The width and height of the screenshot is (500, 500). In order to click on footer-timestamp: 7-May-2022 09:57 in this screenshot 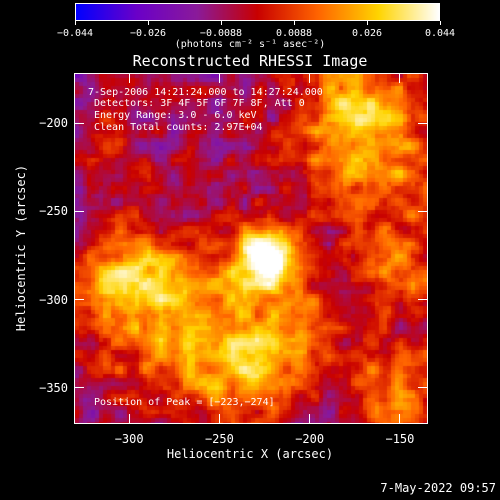, I will do `click(438, 488)`.